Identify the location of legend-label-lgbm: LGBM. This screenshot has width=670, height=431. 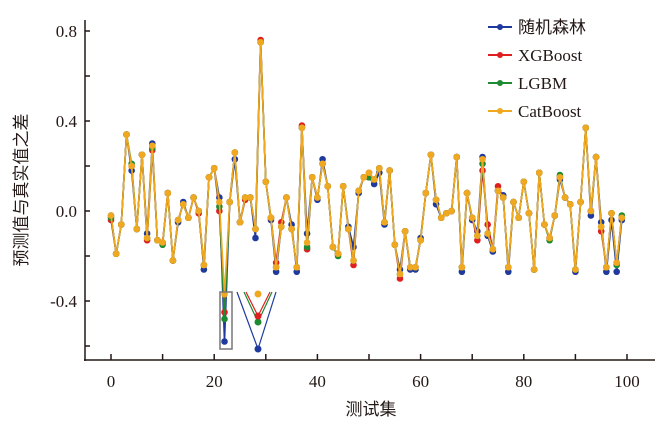
(542, 83).